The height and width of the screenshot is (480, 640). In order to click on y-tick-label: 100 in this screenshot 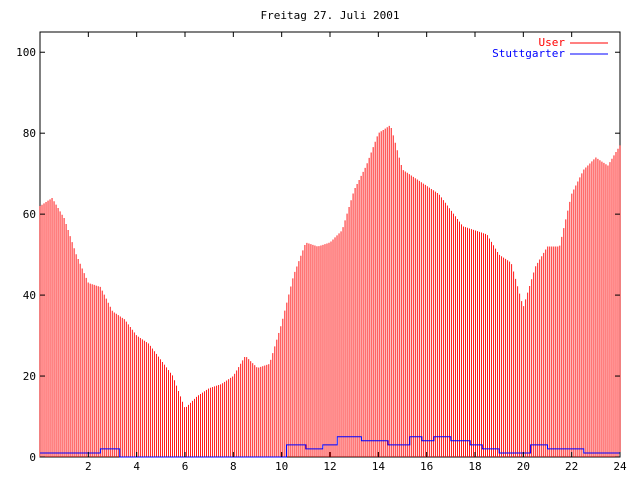, I will do `click(26, 52)`.